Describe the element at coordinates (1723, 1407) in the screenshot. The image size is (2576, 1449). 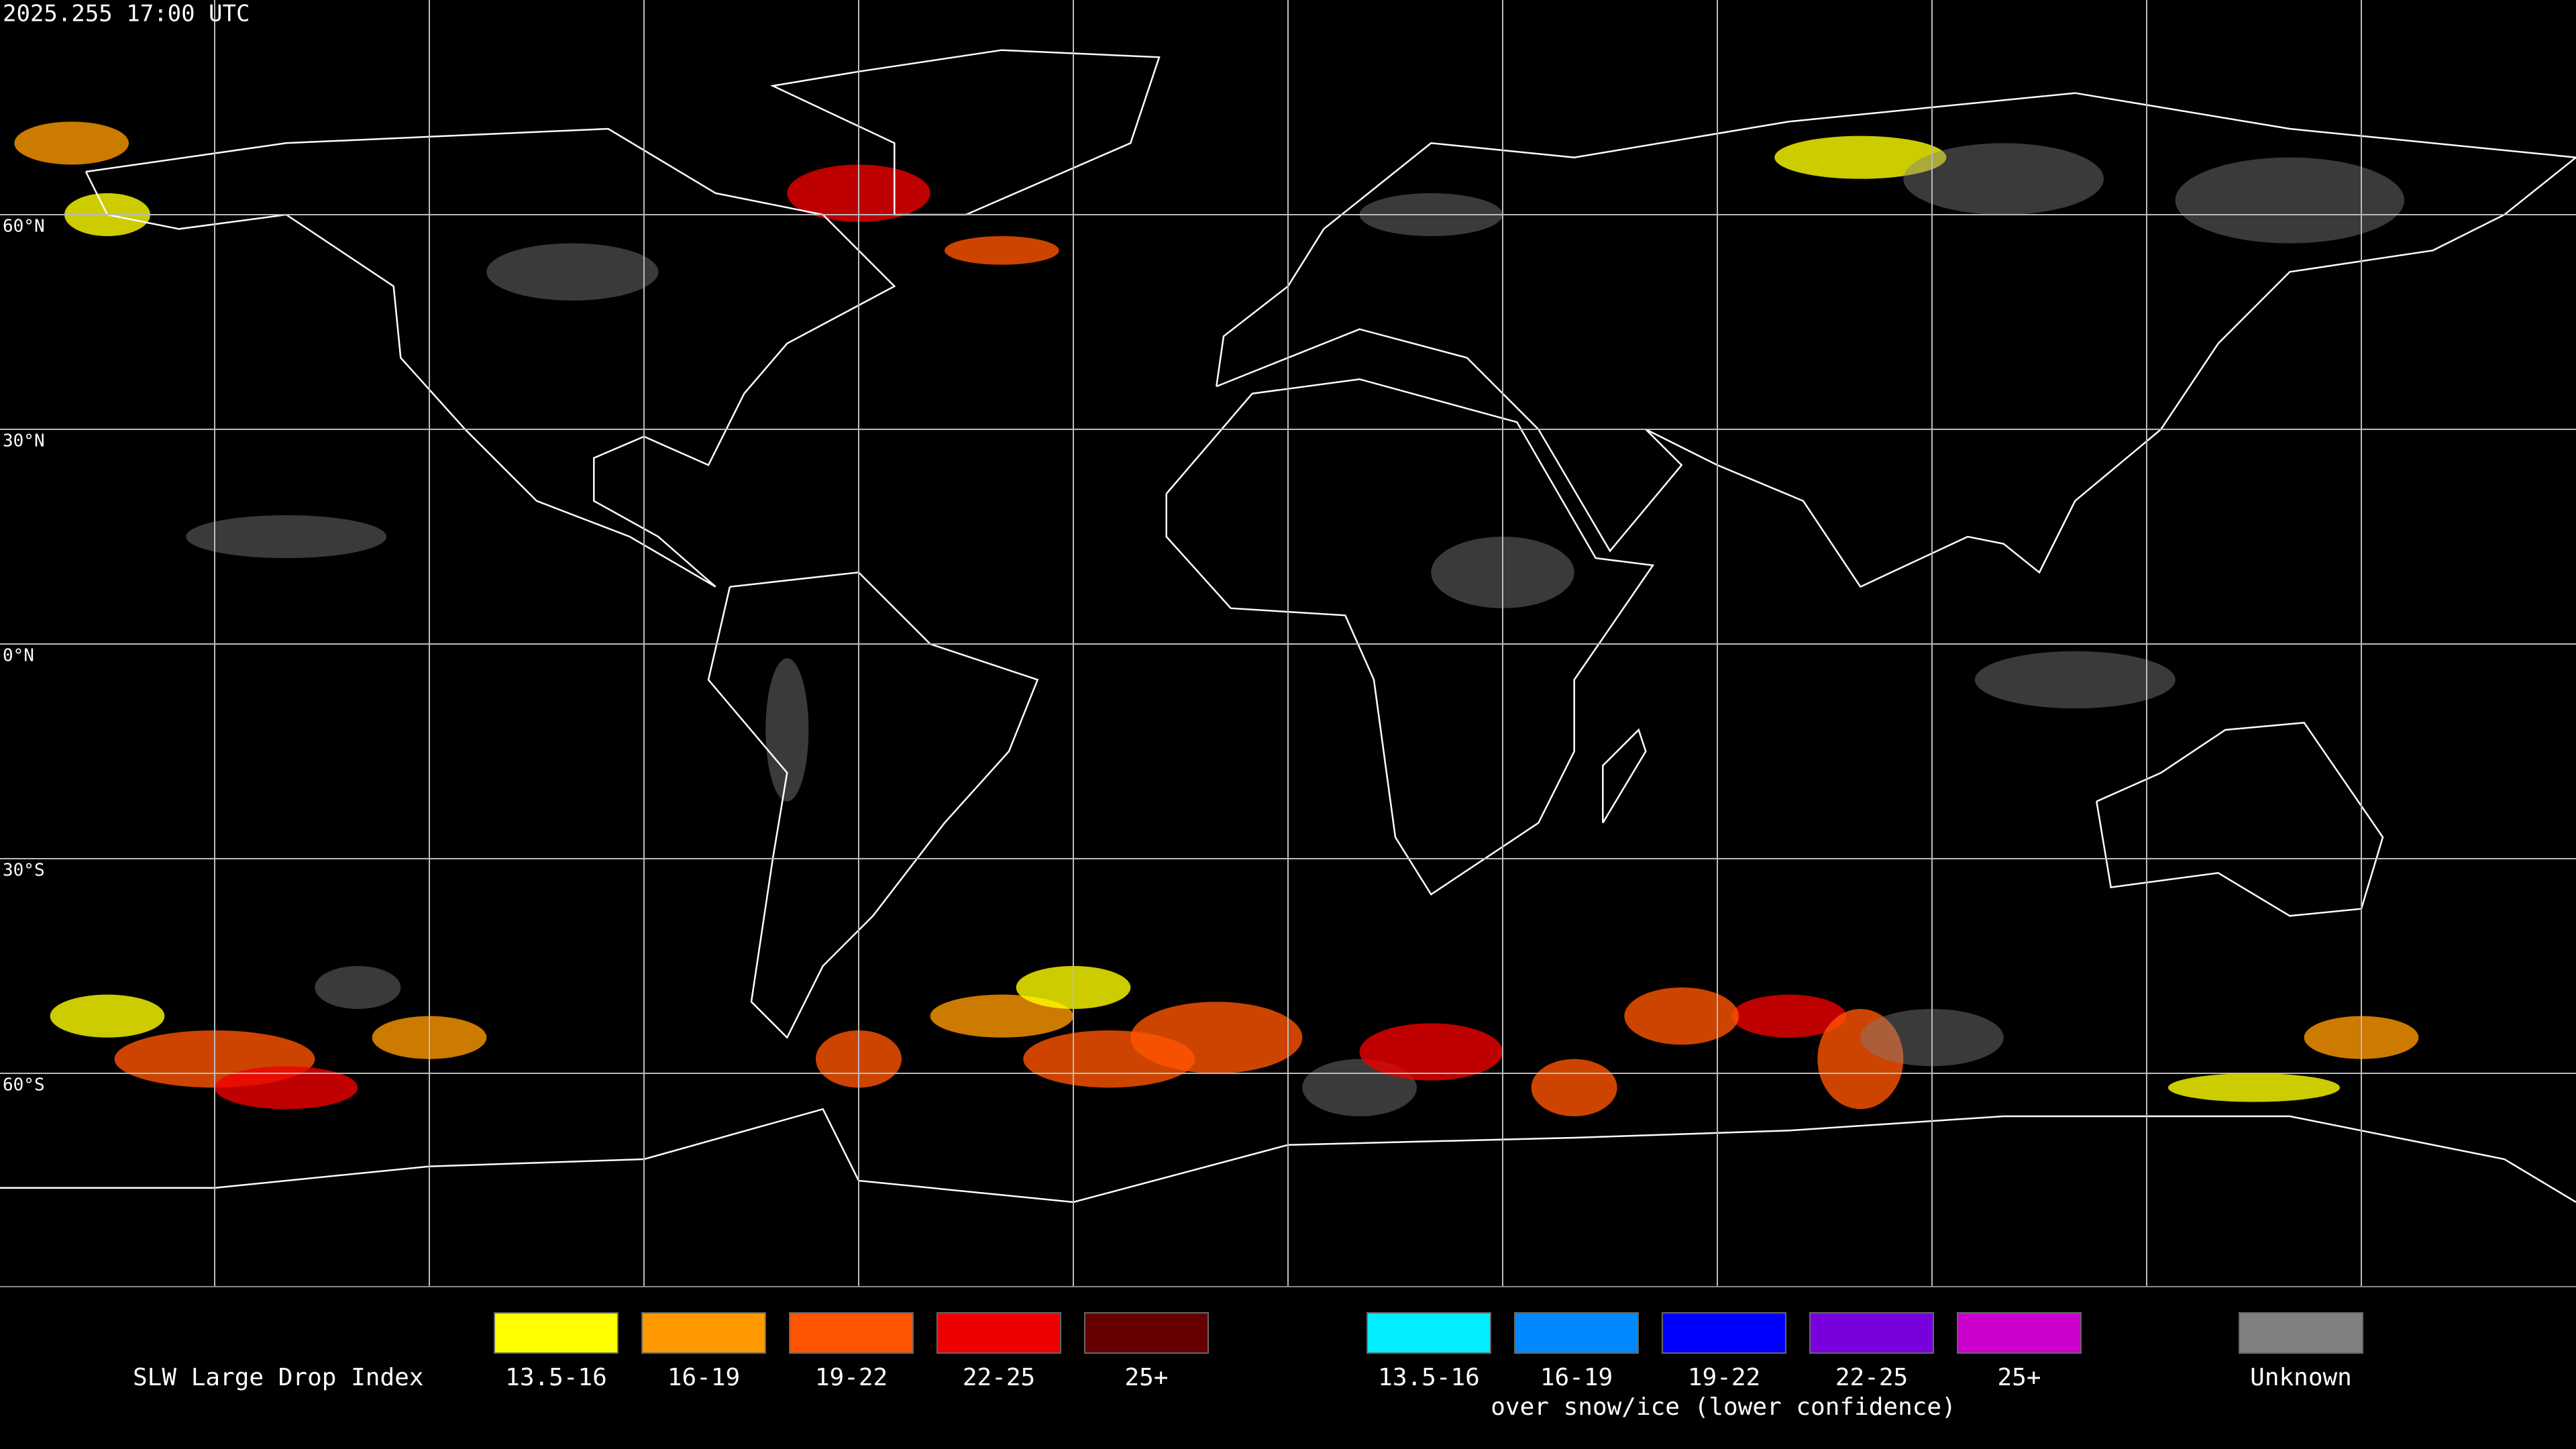
I see `legend-note: over snow/ice (lower confidence)` at that location.